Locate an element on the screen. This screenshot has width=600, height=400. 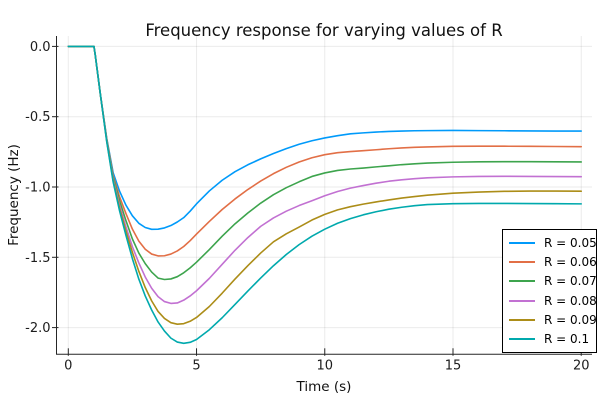
legend-entry: R = 0.07 is located at coordinates (550, 281).